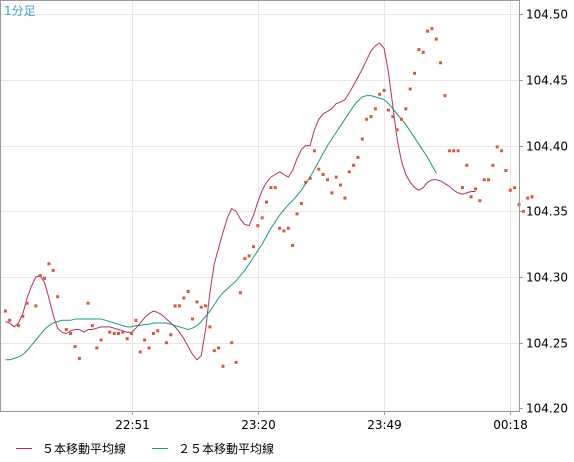 The width and height of the screenshot is (574, 462). What do you see at coordinates (547, 344) in the screenshot?
I see `y-tick-label: 104.25` at bounding box center [547, 344].